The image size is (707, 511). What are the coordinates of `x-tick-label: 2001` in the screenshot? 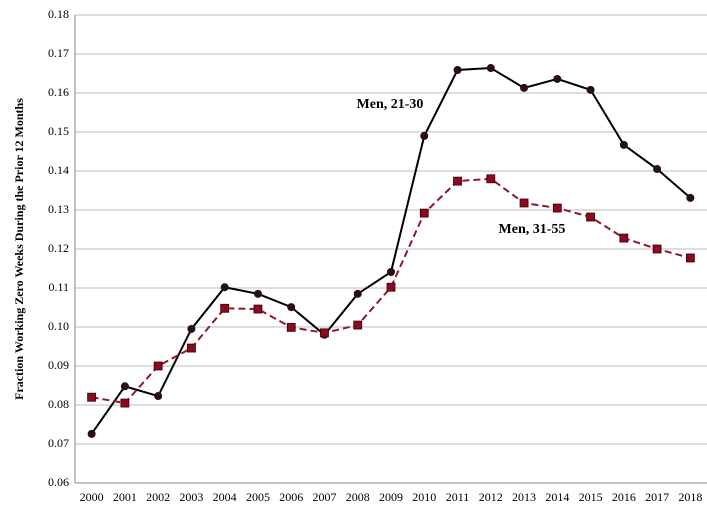 It's located at (125, 497).